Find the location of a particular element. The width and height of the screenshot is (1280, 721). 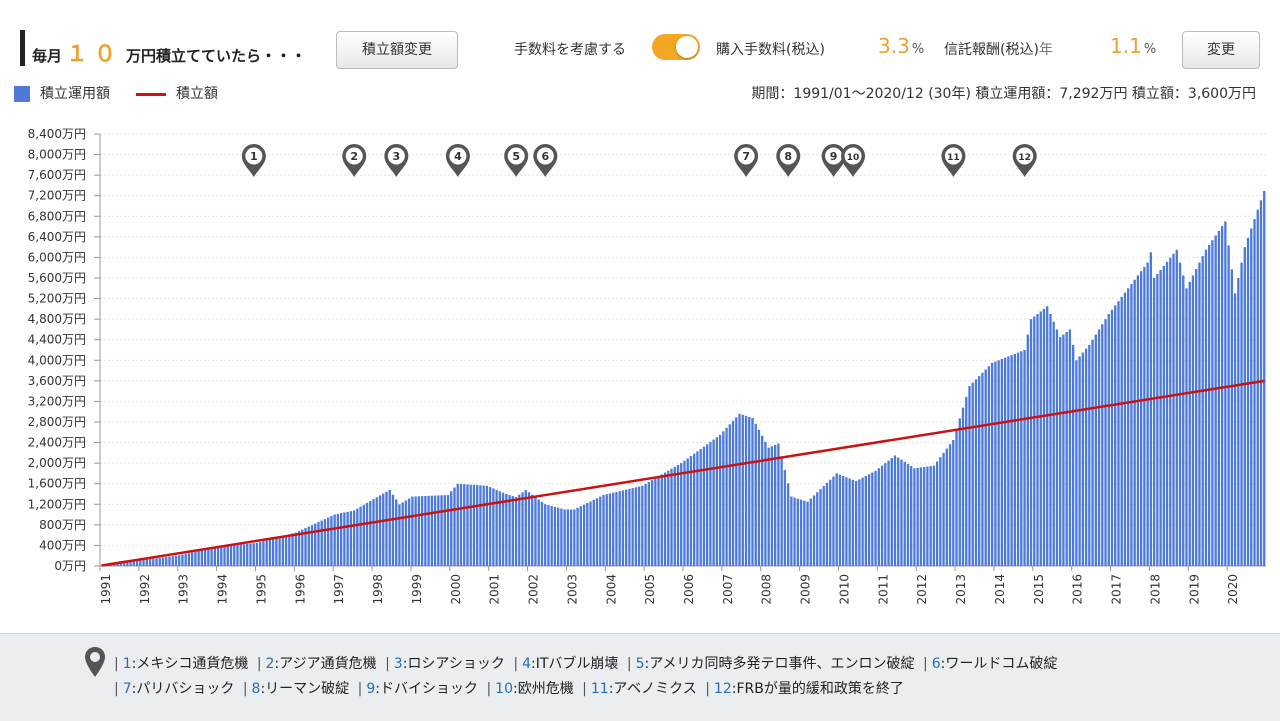

x-tick-label: 2006 is located at coordinates (689, 589).